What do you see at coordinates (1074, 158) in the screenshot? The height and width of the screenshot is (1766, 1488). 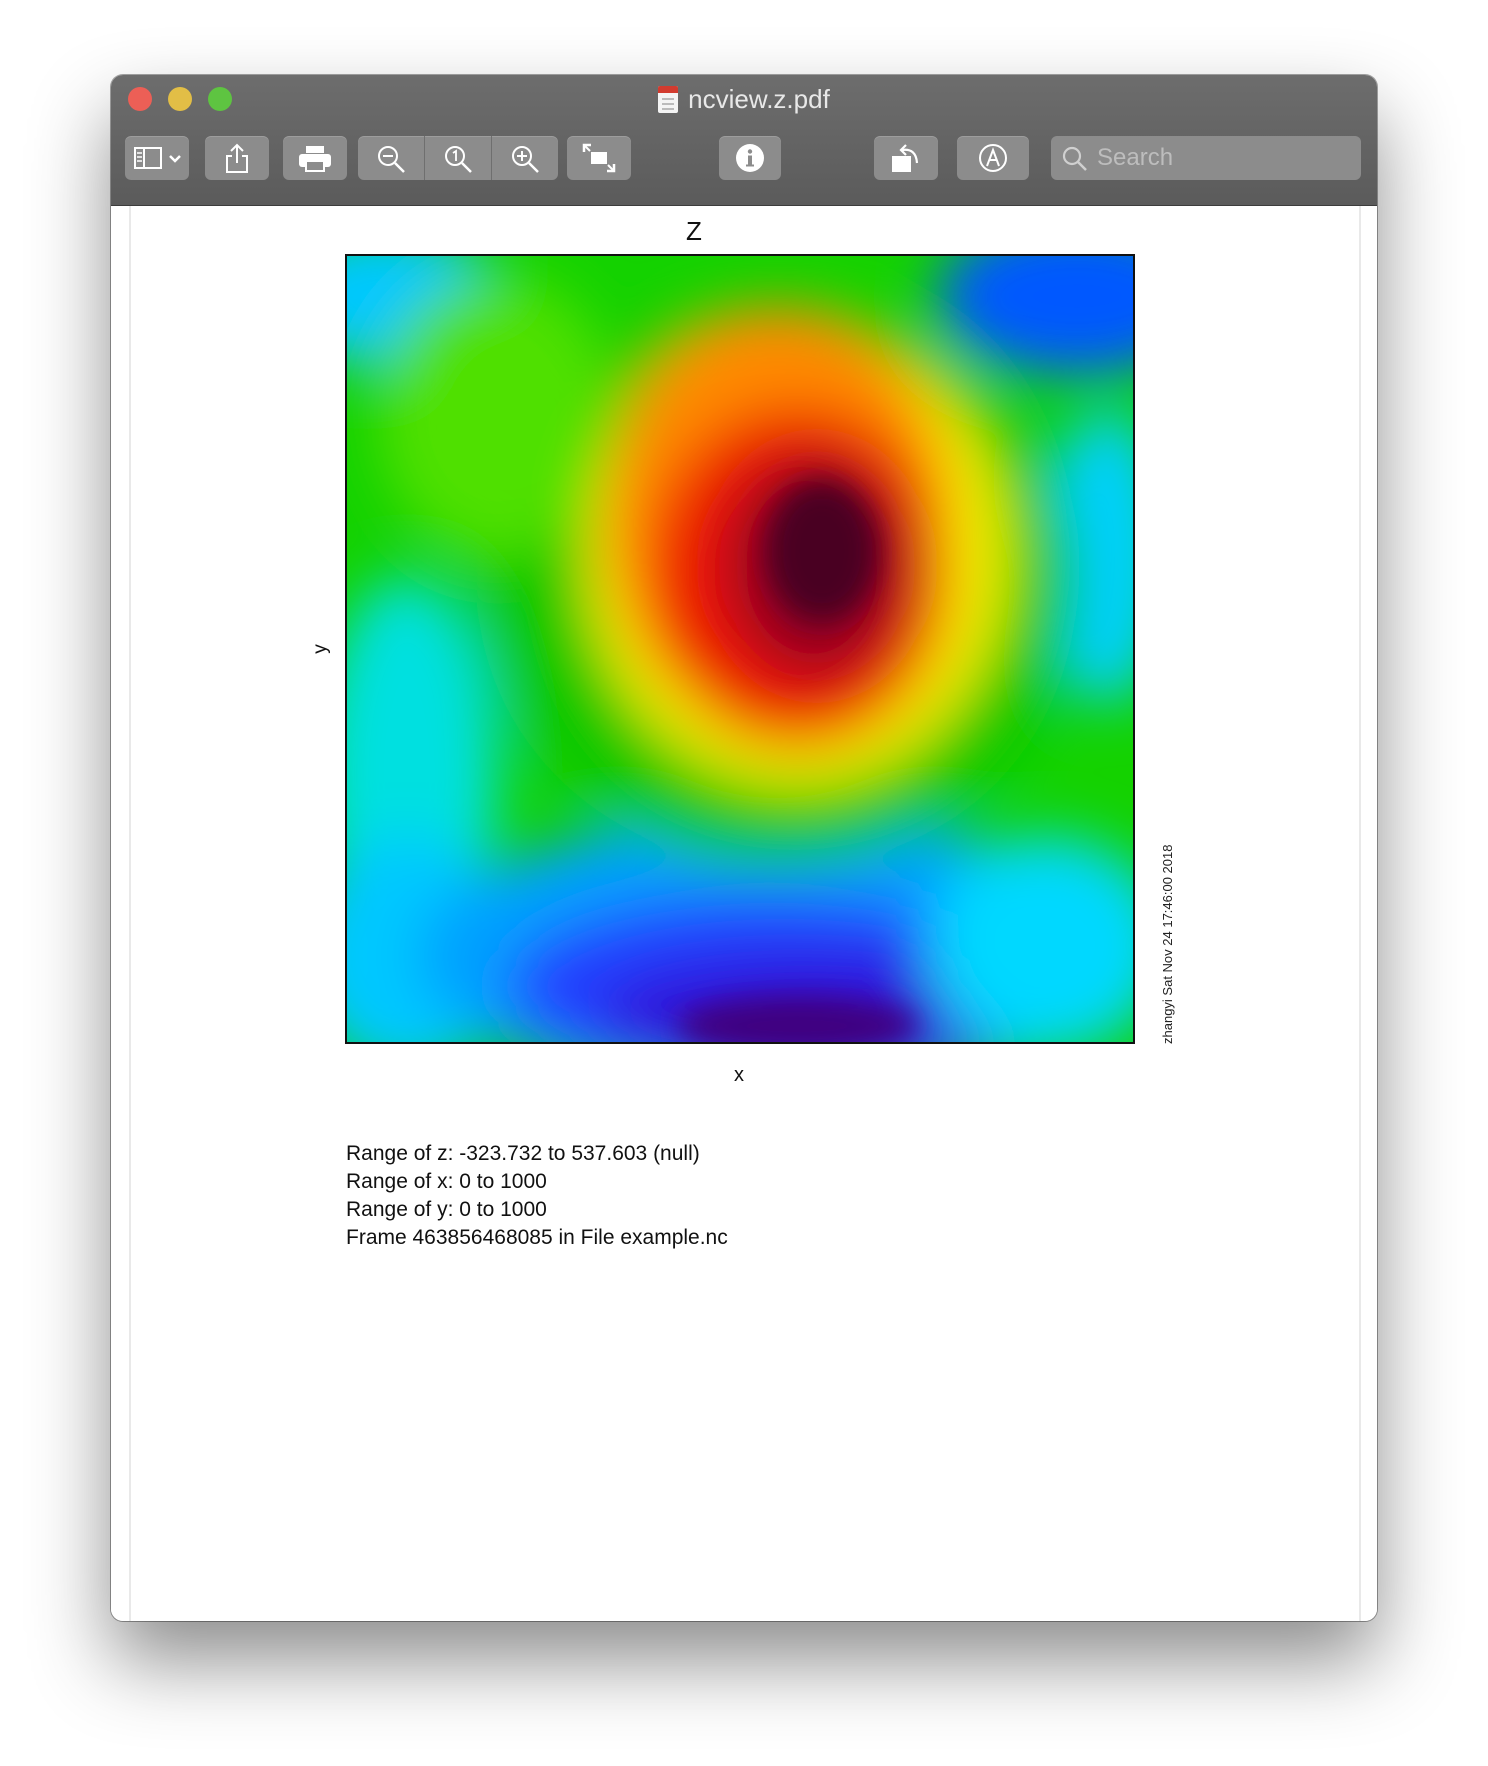 I see `search-icon` at bounding box center [1074, 158].